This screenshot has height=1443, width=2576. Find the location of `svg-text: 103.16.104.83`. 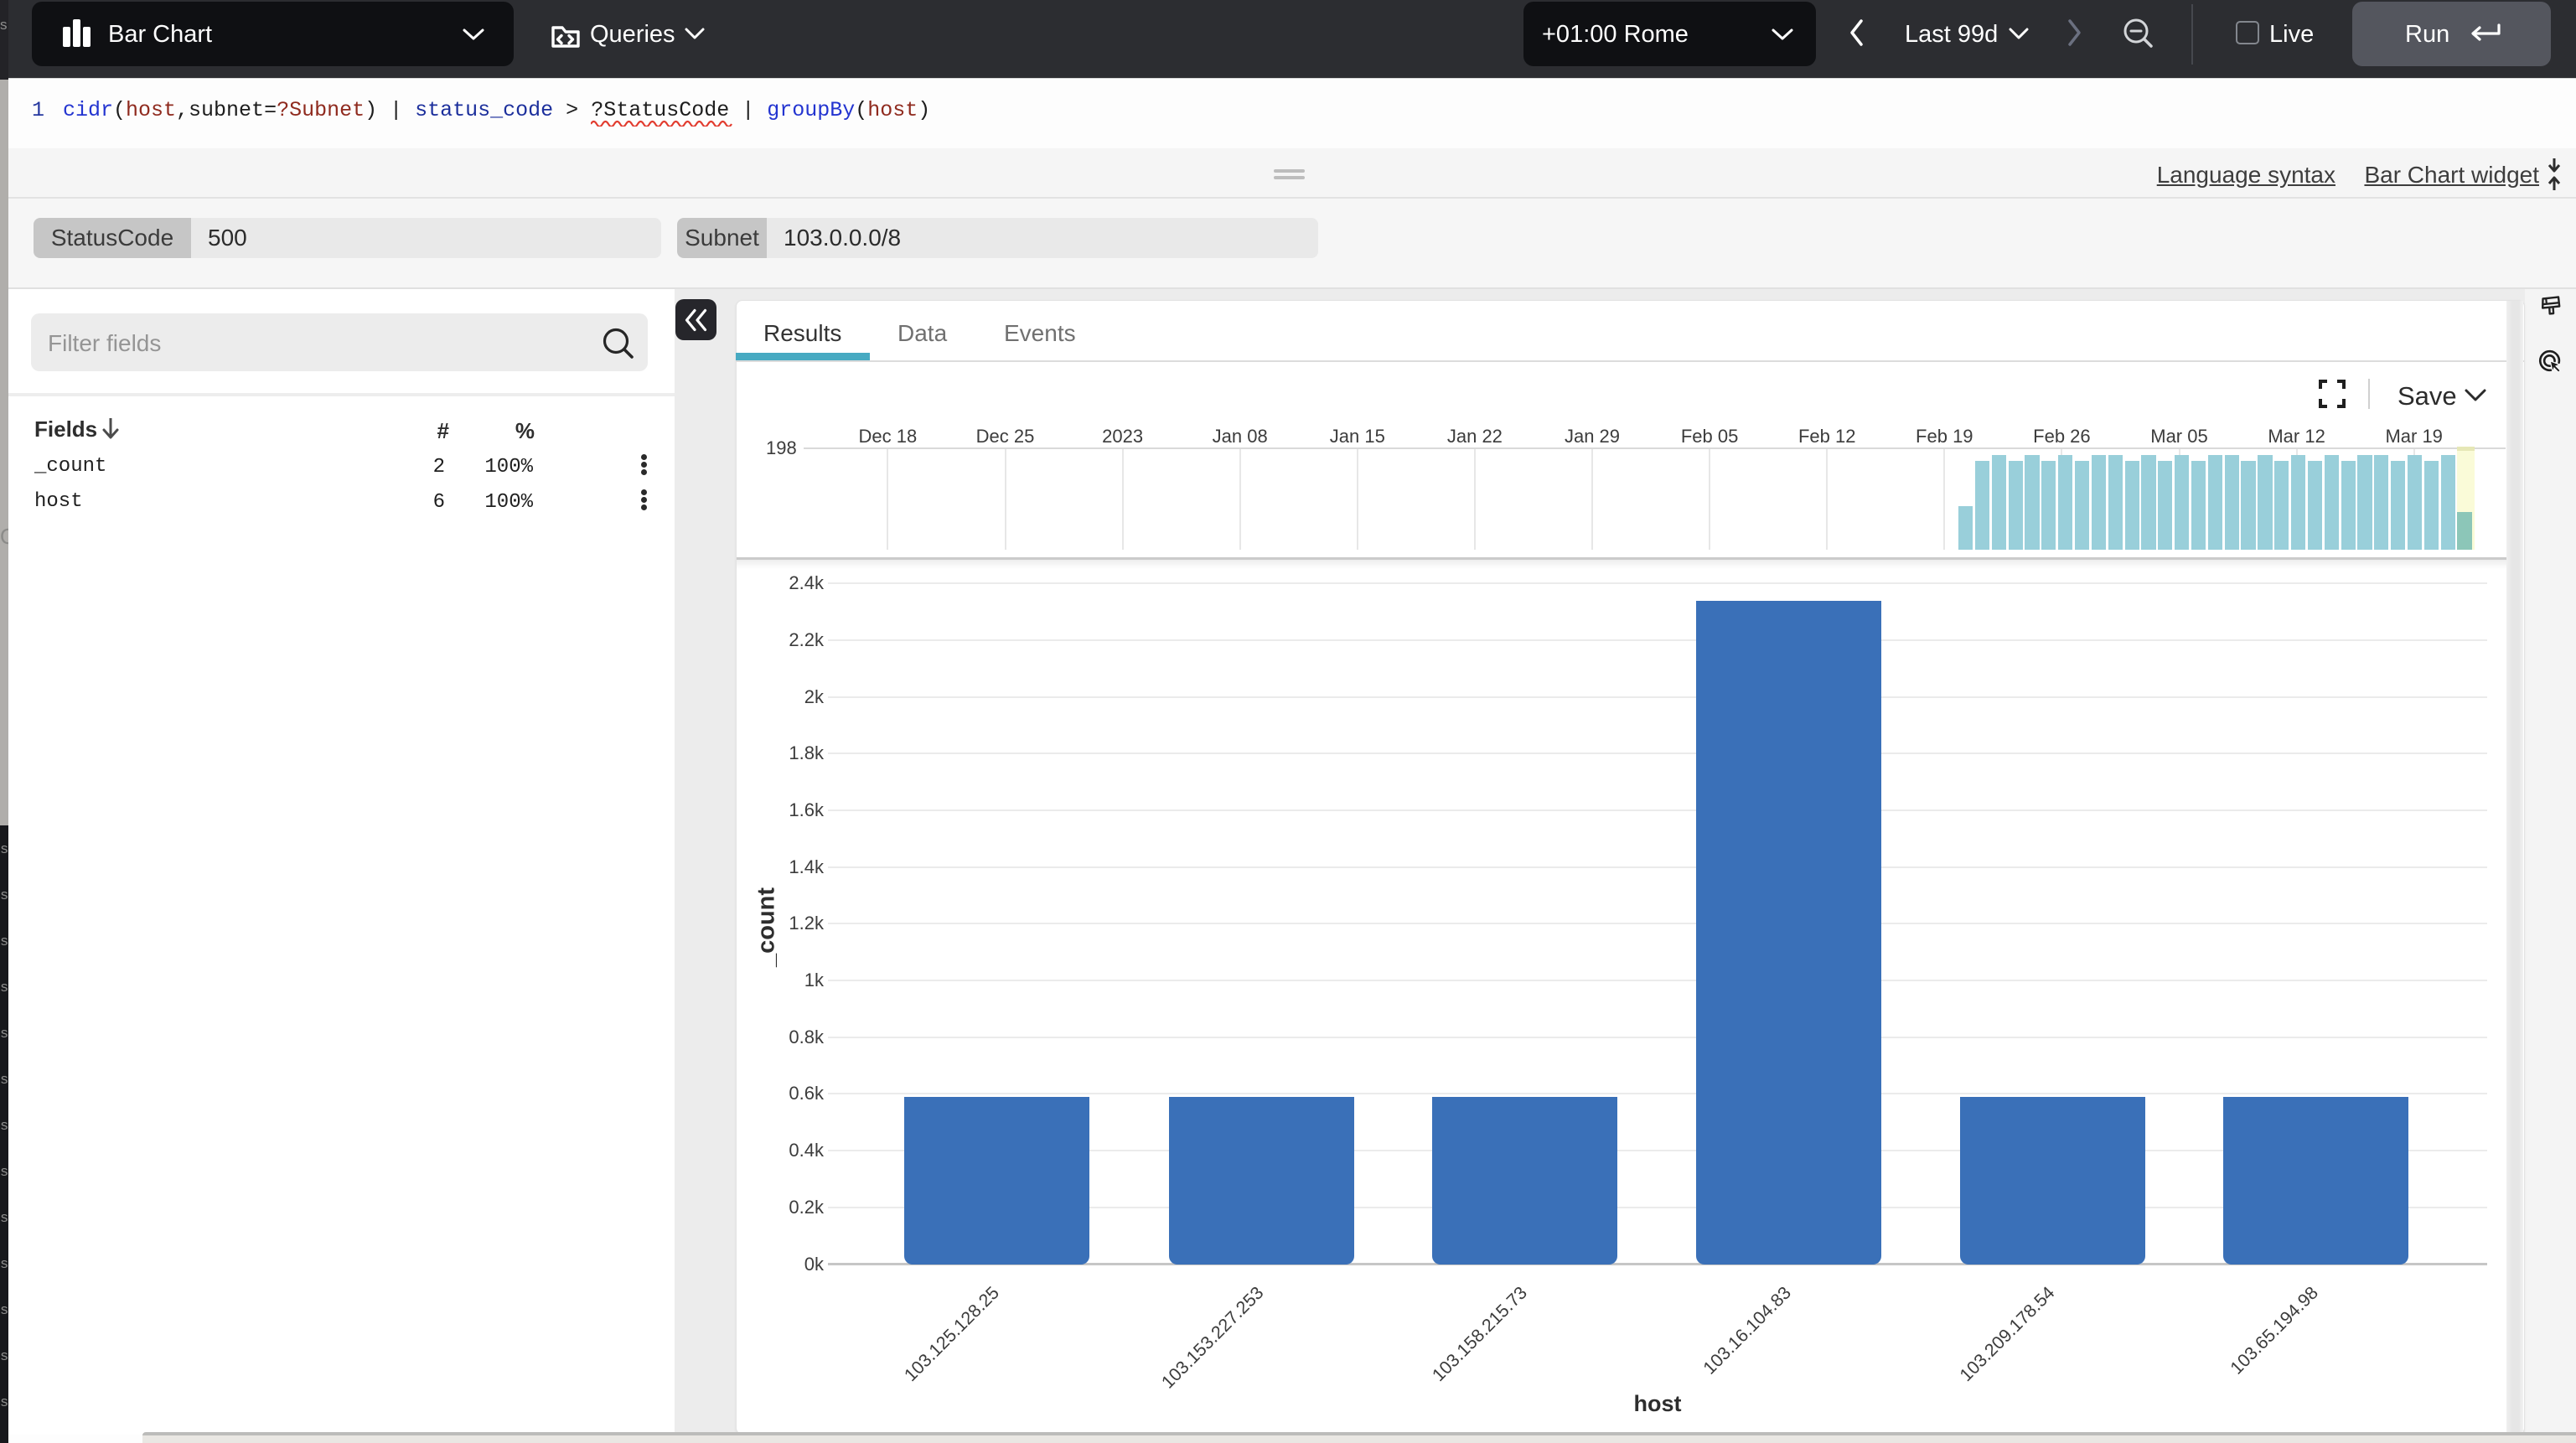

svg-text: 103.16.104.83 is located at coordinates (1747, 1330).